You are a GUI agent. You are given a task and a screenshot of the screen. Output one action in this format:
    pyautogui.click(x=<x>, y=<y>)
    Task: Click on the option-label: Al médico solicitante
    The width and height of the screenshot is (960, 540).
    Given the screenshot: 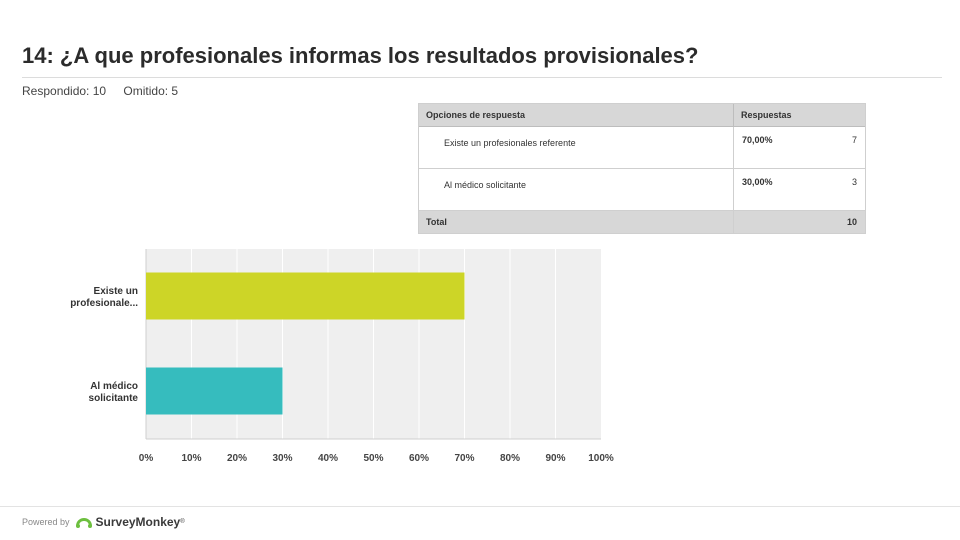 What is the action you would take?
    pyautogui.click(x=576, y=189)
    